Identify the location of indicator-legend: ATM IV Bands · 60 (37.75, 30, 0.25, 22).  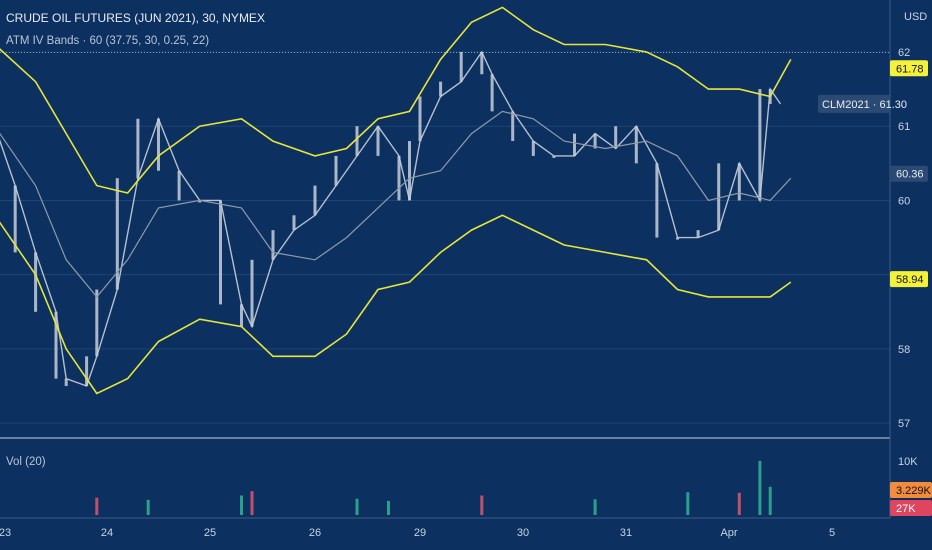
(107, 41).